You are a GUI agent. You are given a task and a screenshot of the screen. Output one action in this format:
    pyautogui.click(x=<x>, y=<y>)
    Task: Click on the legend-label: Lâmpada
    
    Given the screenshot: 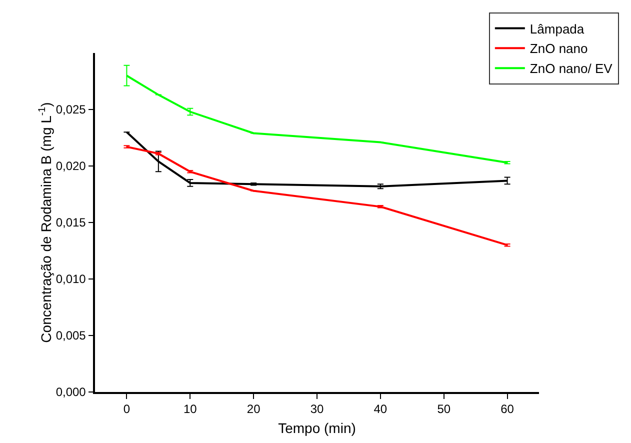 What is the action you would take?
    pyautogui.click(x=557, y=28)
    